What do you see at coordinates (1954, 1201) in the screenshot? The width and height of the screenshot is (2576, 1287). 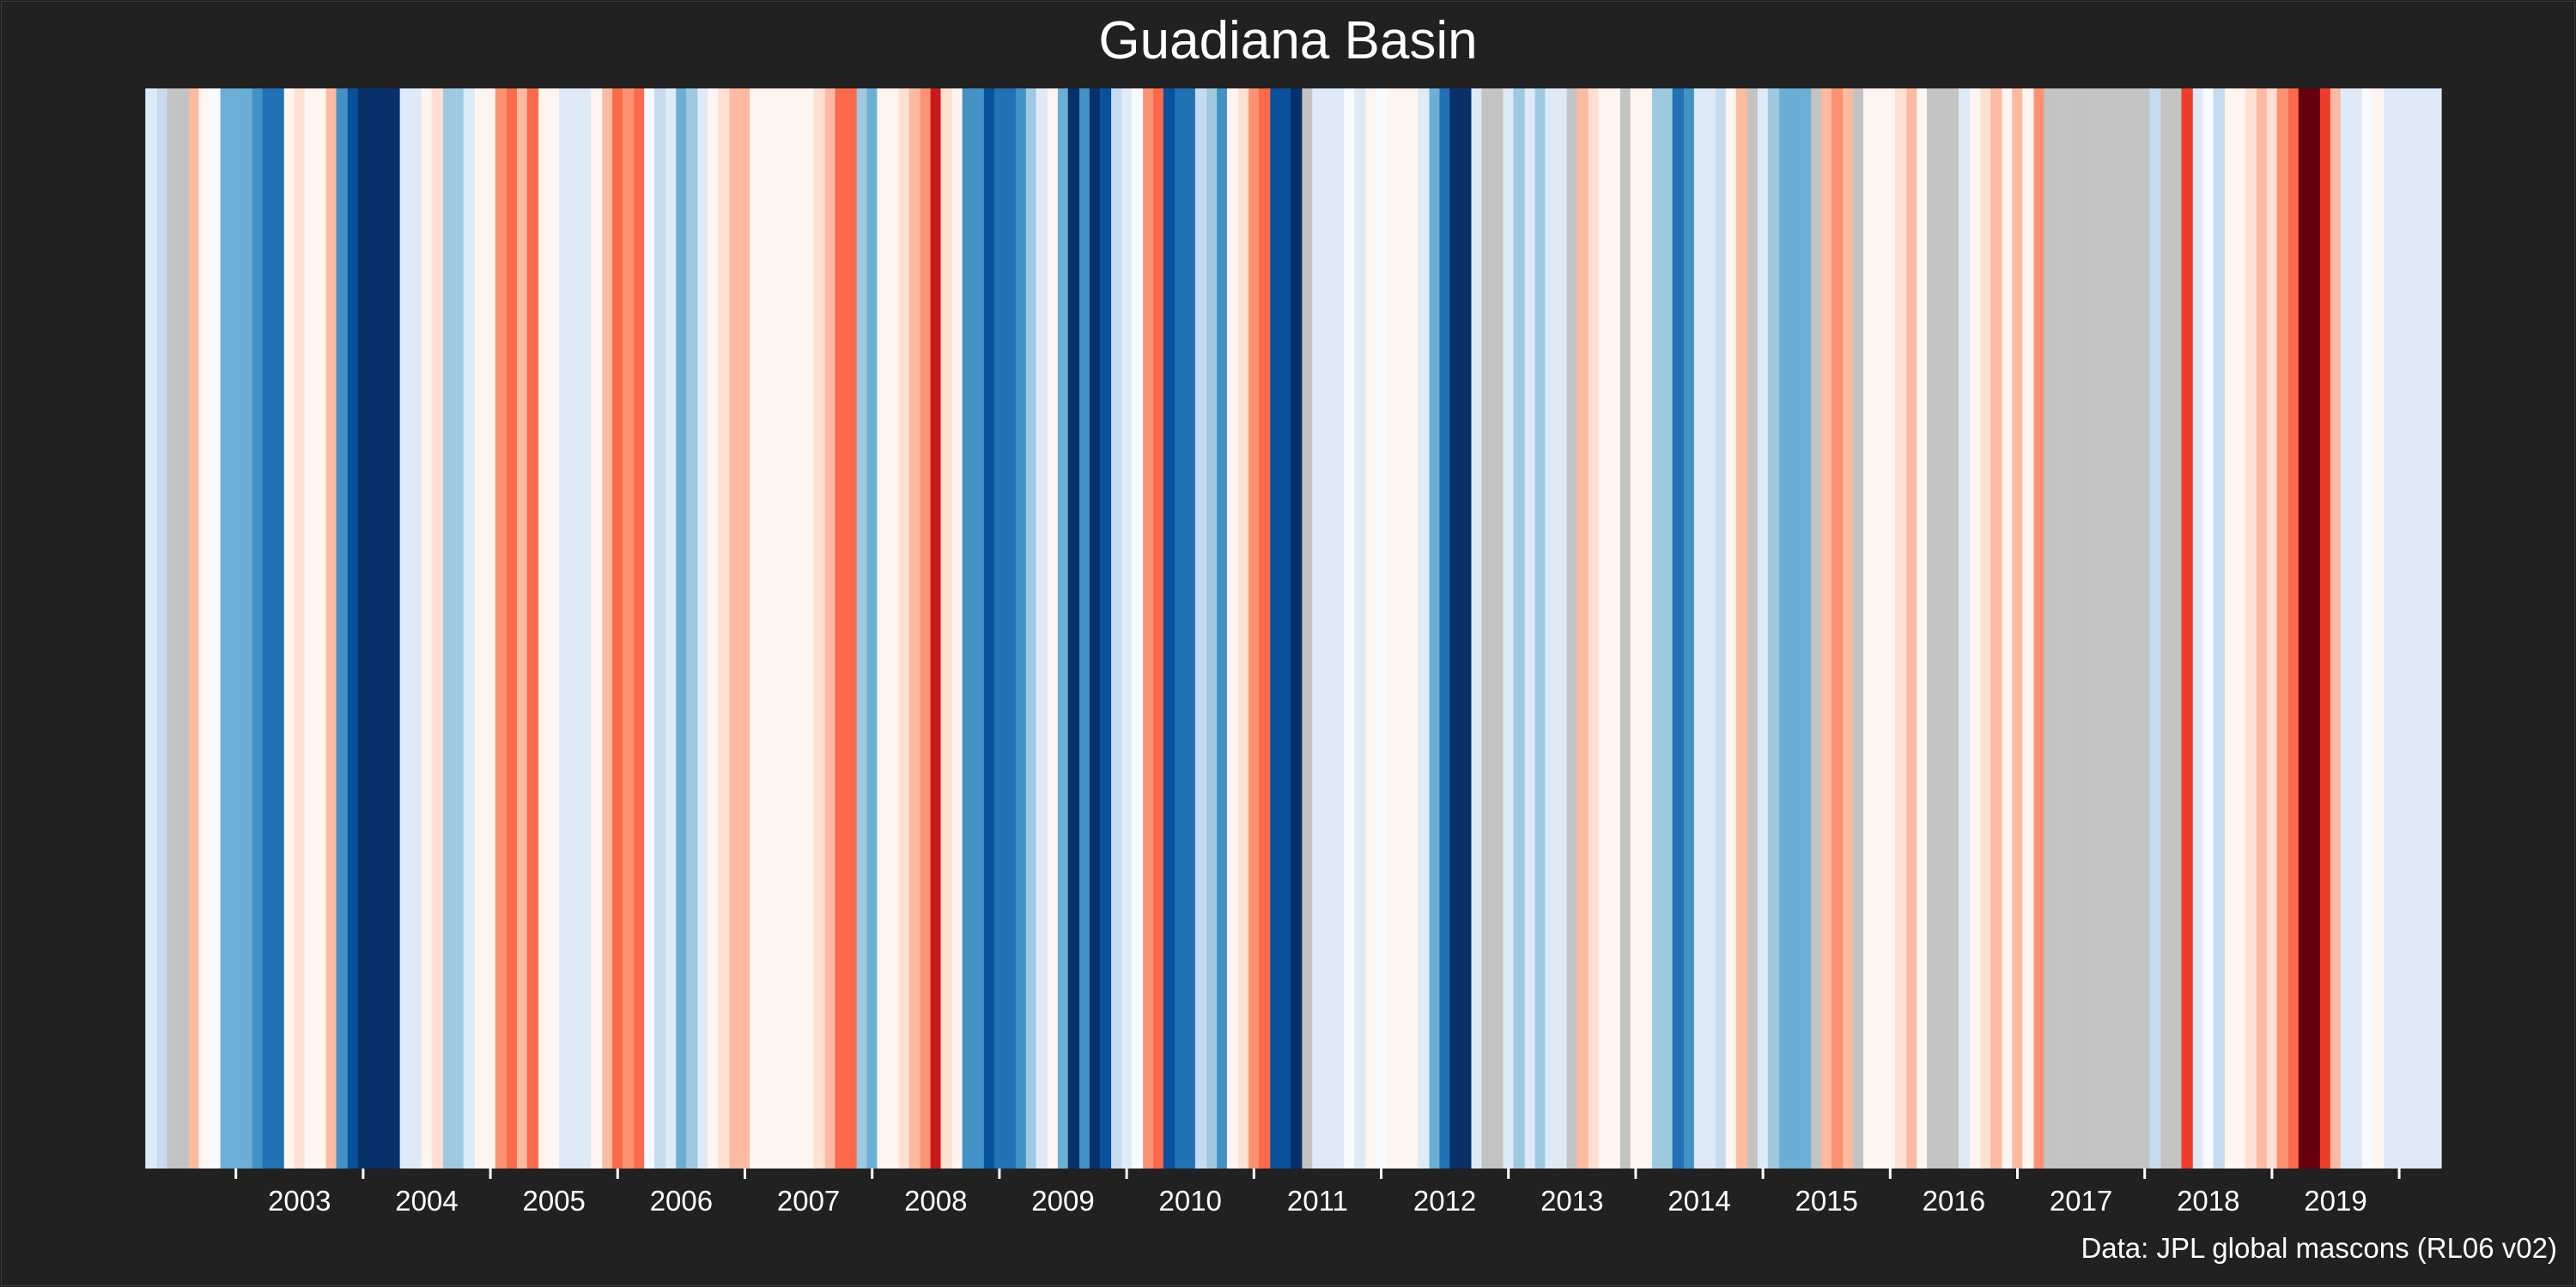 I see `x-tick-label: 2016` at bounding box center [1954, 1201].